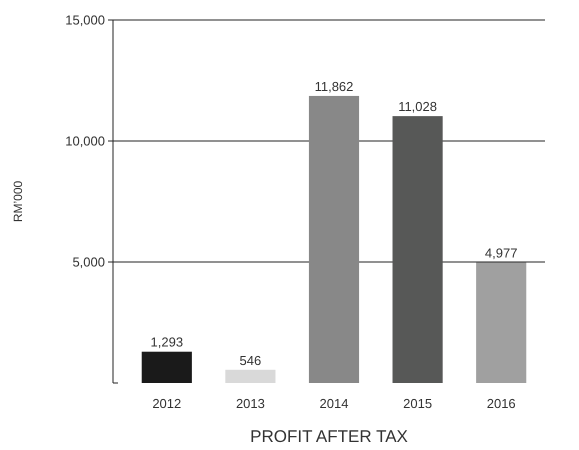 Image resolution: width=579 pixels, height=450 pixels. What do you see at coordinates (417, 106) in the screenshot?
I see `data-label: 11,028` at bounding box center [417, 106].